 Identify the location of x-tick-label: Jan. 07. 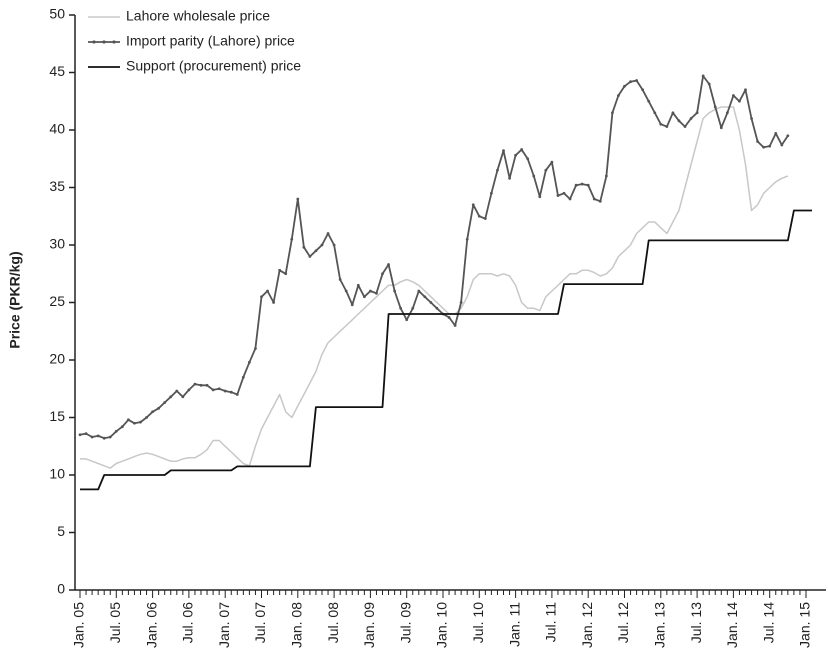
(224, 625).